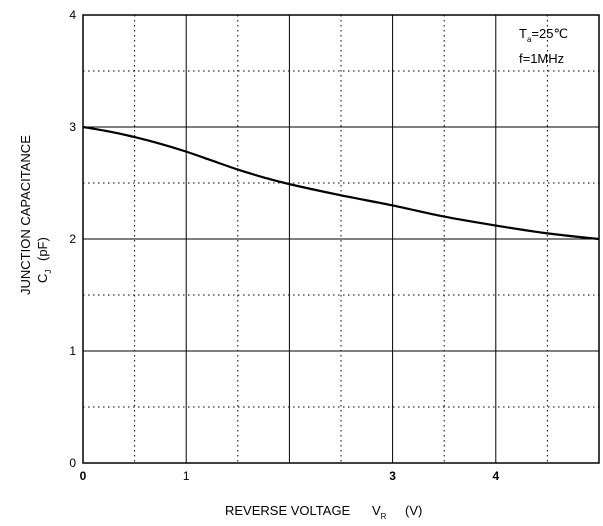  Describe the element at coordinates (495, 476) in the screenshot. I see `x-tick-label: 4` at that location.